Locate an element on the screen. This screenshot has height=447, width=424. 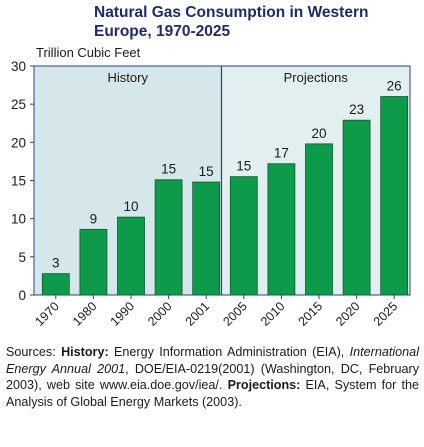
bar-2020 is located at coordinates (356, 207).